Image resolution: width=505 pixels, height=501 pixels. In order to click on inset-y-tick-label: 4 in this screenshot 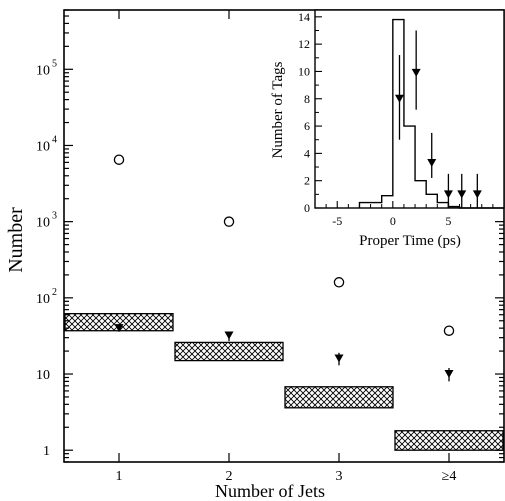, I will do `click(307, 153)`.